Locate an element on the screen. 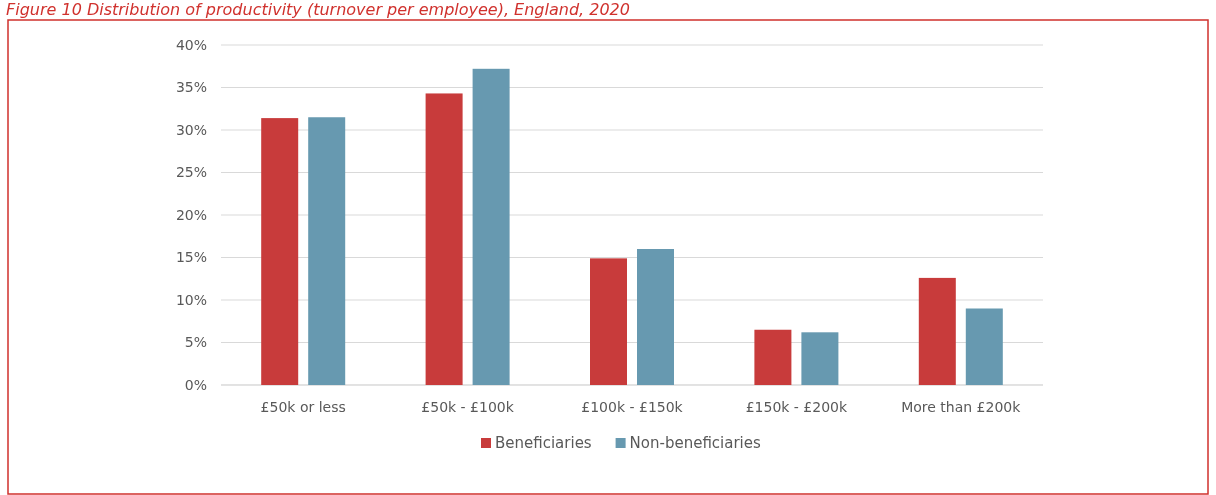  x-tick-label: £100k - £150k is located at coordinates (632, 407).